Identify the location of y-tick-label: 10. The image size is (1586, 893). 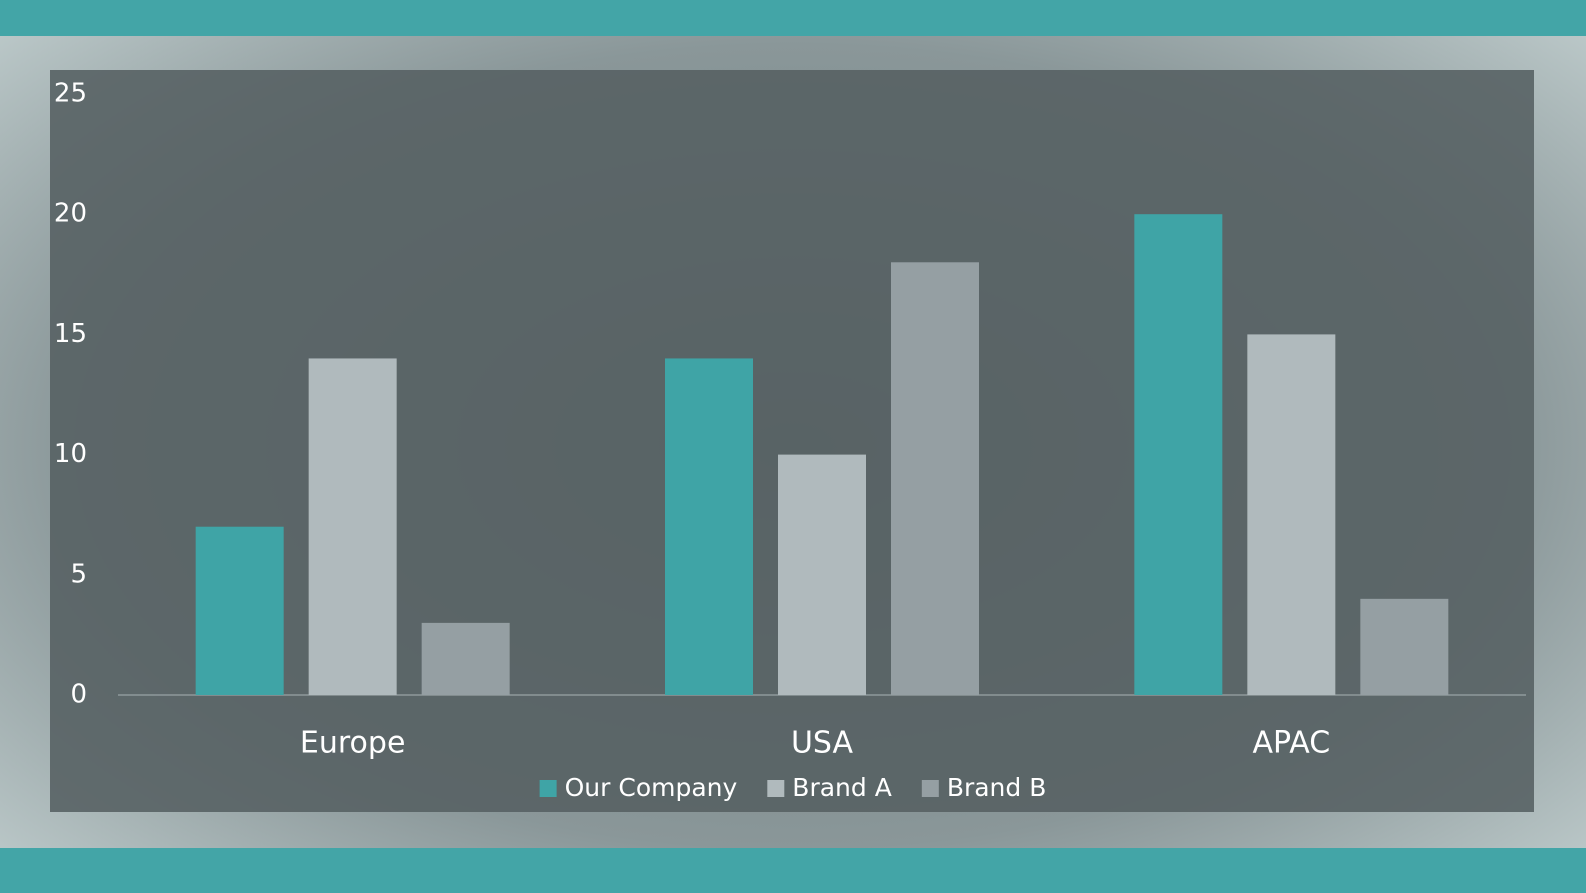
(70, 454).